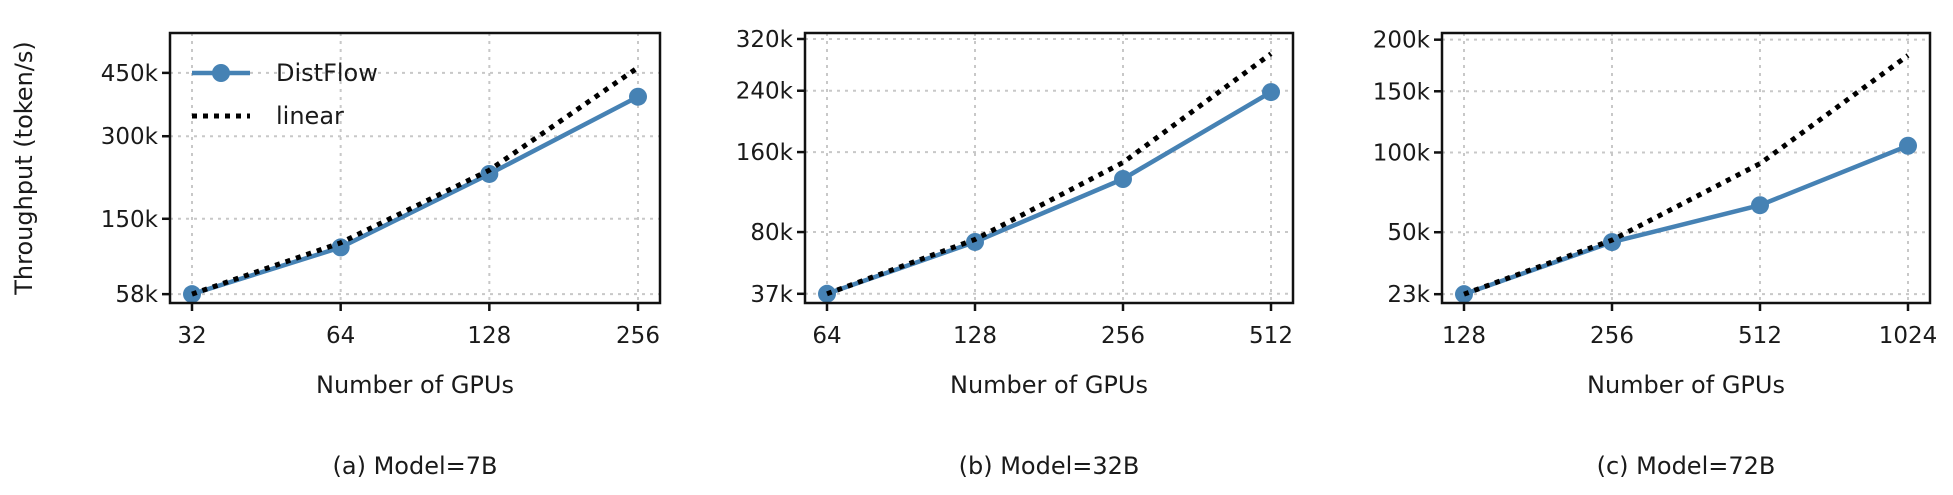 The height and width of the screenshot is (495, 1953). What do you see at coordinates (24, 168) in the screenshot?
I see `y-axis-label: Throughput (token/s)` at bounding box center [24, 168].